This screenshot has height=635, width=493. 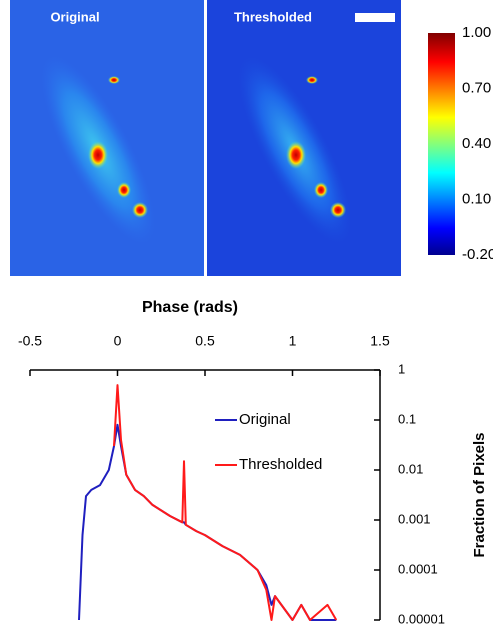 What do you see at coordinates (401, 368) in the screenshot?
I see `y-tick-label: 1` at bounding box center [401, 368].